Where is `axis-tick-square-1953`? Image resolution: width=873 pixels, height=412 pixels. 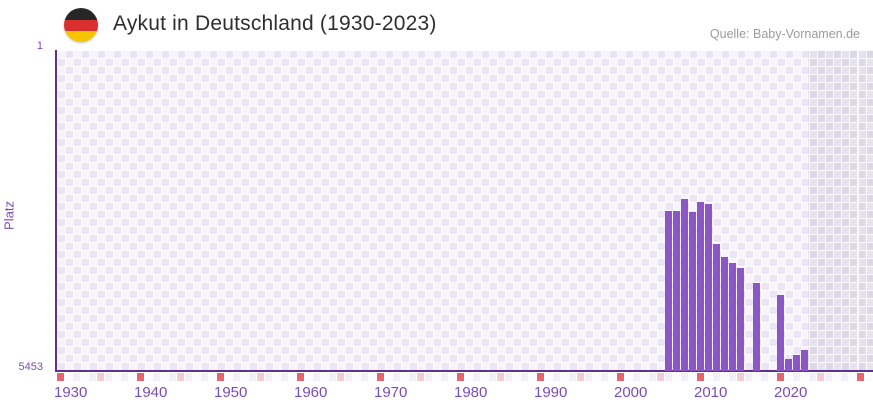 axis-tick-square-1953 is located at coordinates (244, 377).